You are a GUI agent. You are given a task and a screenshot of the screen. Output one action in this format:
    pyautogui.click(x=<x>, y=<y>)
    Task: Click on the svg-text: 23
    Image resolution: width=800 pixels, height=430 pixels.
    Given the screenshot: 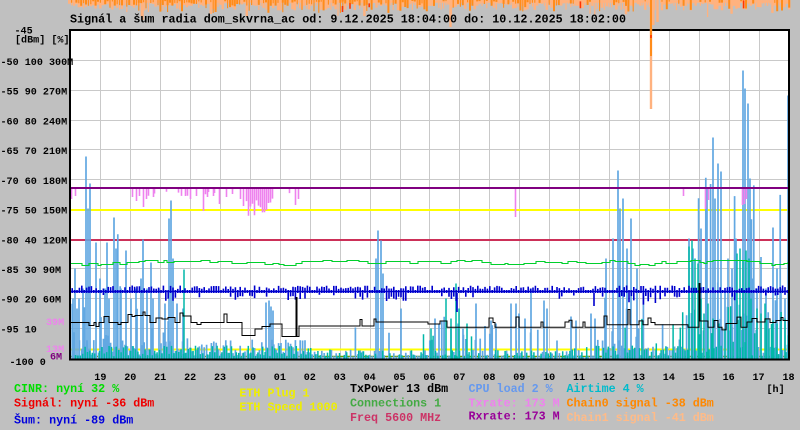 What is the action you would take?
    pyautogui.click(x=220, y=378)
    